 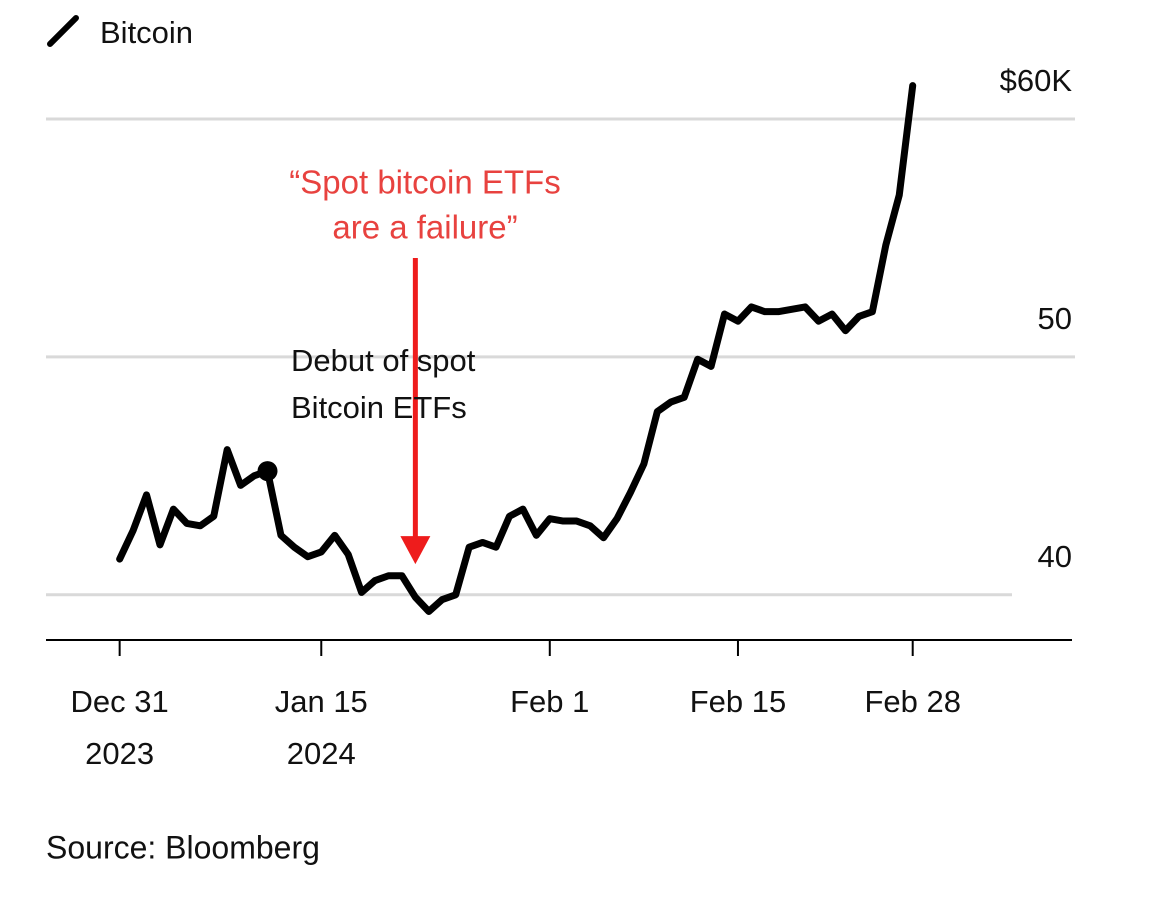 I want to click on x-tick-label: 2024, so click(x=321, y=753).